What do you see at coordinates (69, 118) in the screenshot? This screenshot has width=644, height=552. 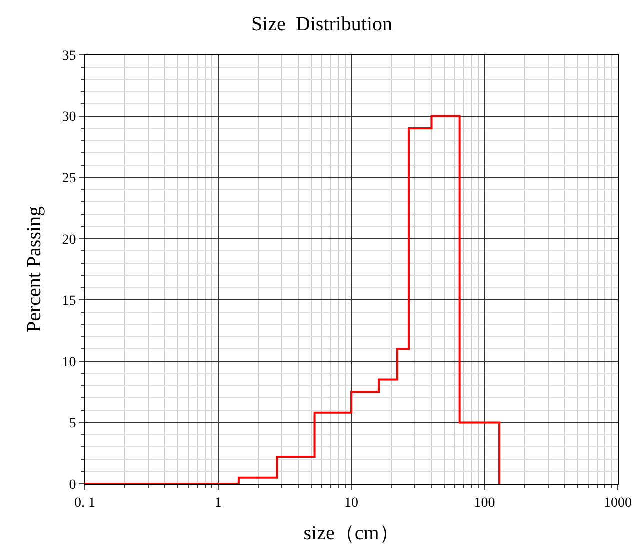 I see `y-tick-label: 30` at bounding box center [69, 118].